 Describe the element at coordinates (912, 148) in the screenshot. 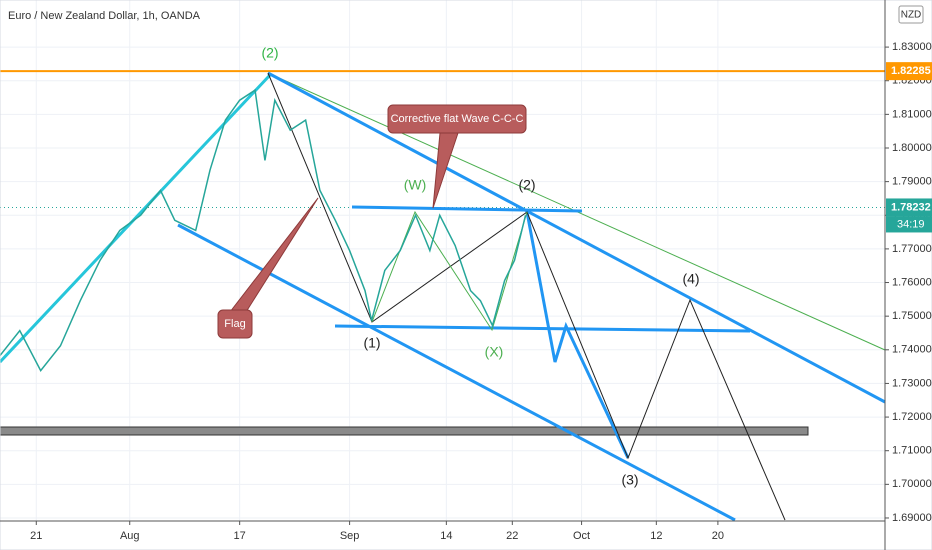

I see `y-tick-label: 1.80000` at that location.